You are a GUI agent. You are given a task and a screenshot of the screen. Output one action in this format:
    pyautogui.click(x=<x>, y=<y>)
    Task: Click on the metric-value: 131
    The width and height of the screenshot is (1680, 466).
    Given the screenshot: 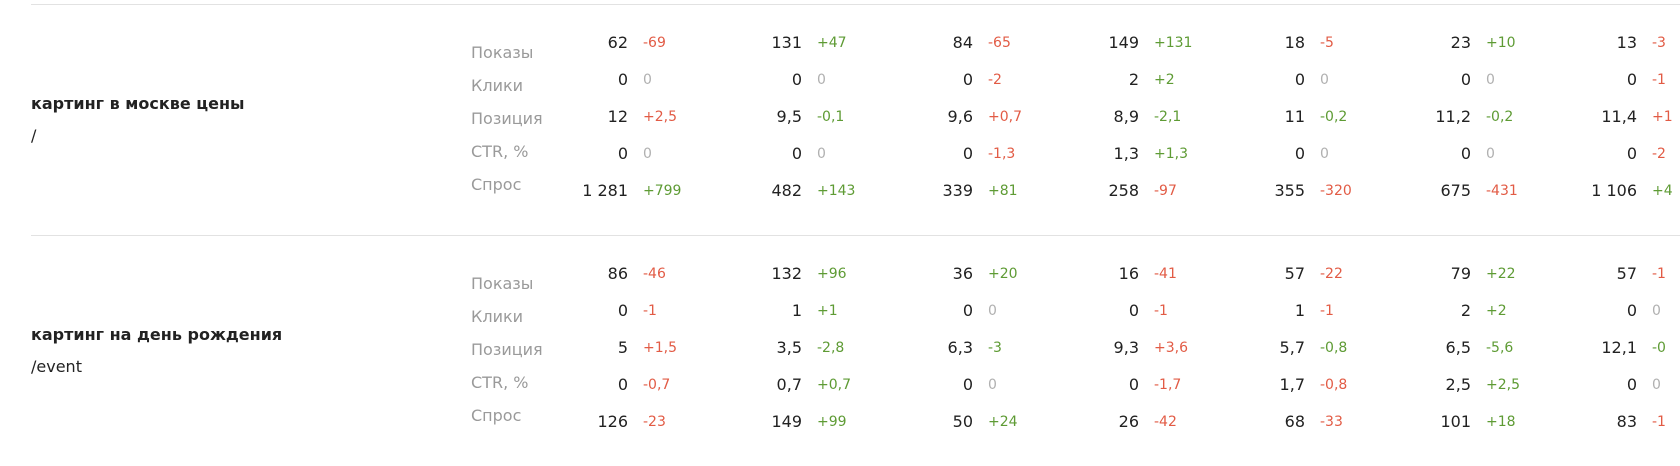 What is the action you would take?
    pyautogui.click(x=786, y=42)
    